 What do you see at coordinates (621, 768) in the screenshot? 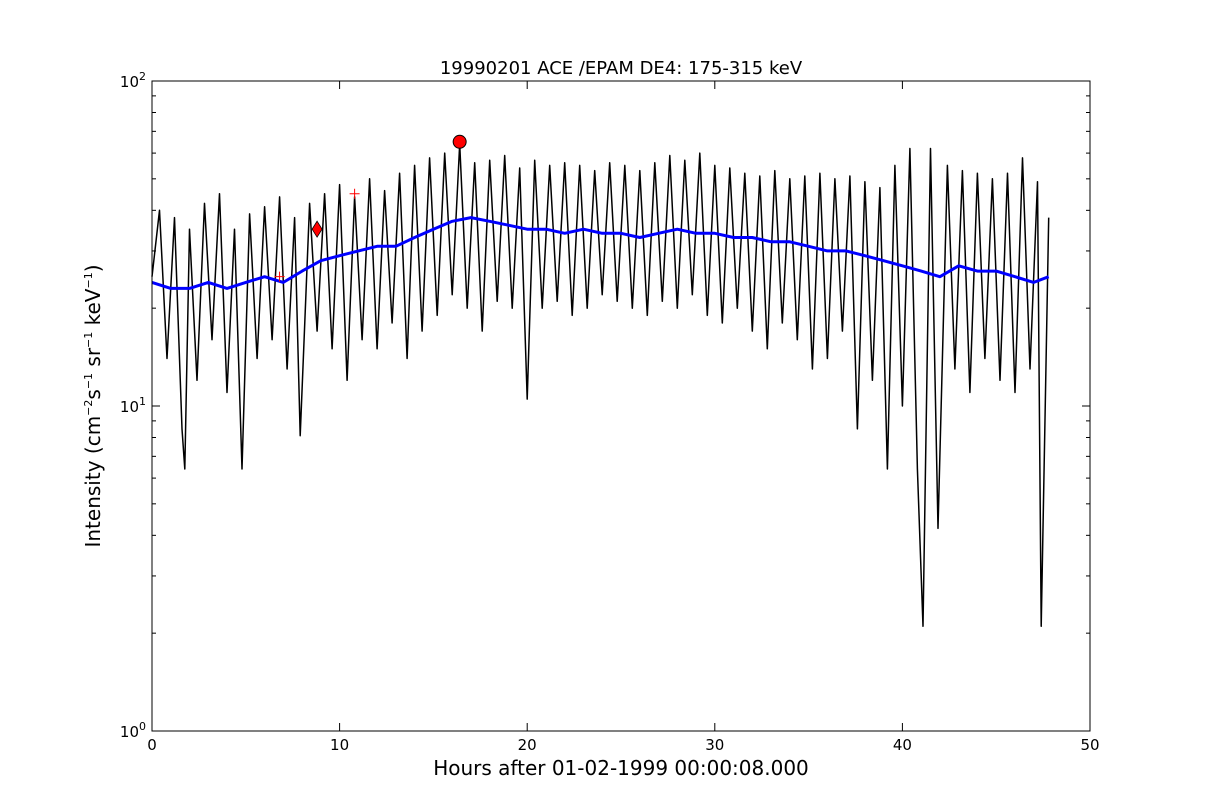
I see `x-axis-label: Hours after 01-02-1999 00:00:08.000` at bounding box center [621, 768].